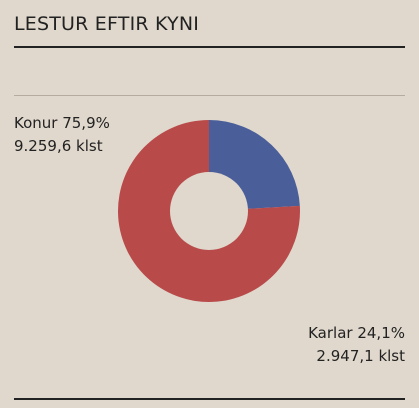 The height and width of the screenshot is (408, 419). Describe the element at coordinates (107, 24) in the screenshot. I see `chart-title: LESTUR EFTIR KYNI` at that location.